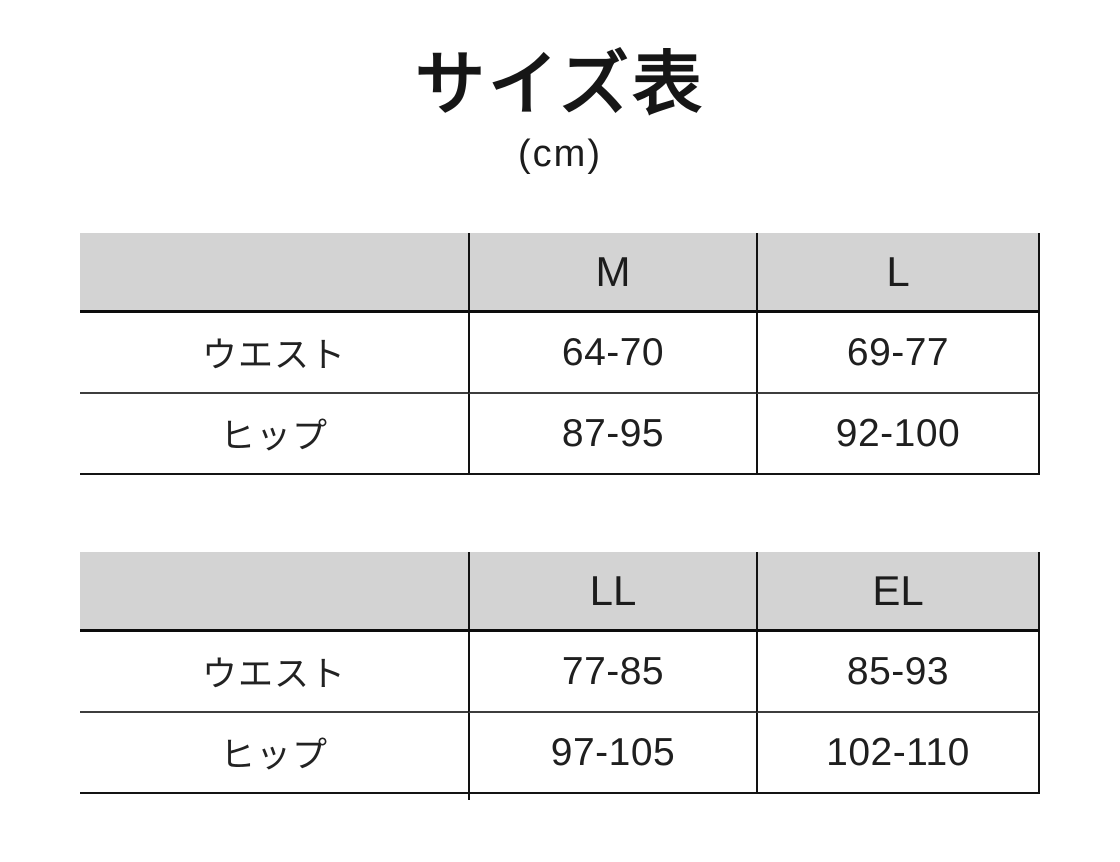 The height and width of the screenshot is (862, 1120). Describe the element at coordinates (560, 154) in the screenshot. I see `unit-label: (cm)` at that location.